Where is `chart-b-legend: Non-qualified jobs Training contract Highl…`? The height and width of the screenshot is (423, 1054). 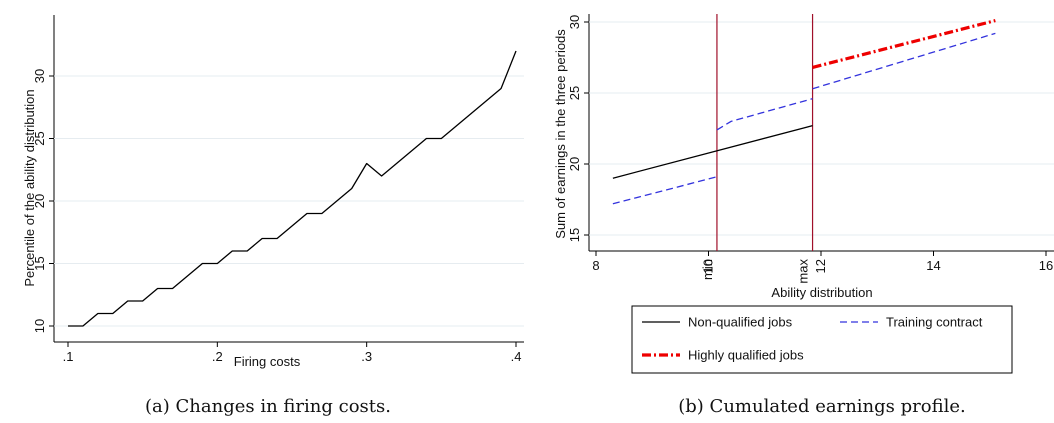
chart-b-legend: Non-qualified jobs Training contract Highl… is located at coordinates (822, 339).